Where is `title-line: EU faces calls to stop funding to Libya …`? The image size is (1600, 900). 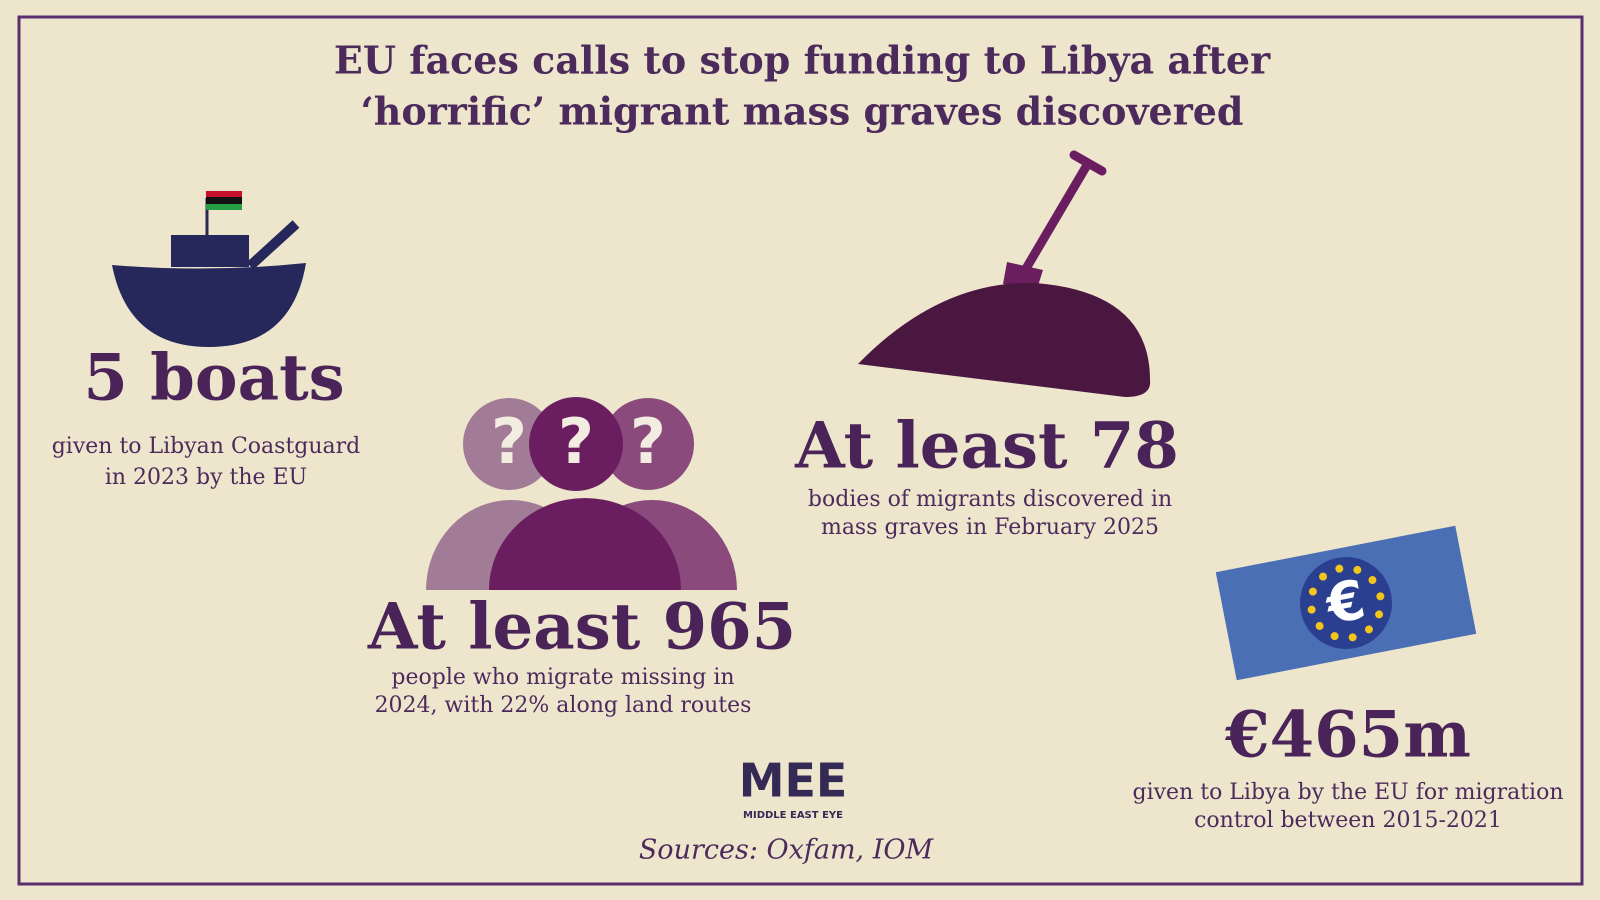 title-line: EU faces calls to stop funding to Libya … is located at coordinates (802, 60).